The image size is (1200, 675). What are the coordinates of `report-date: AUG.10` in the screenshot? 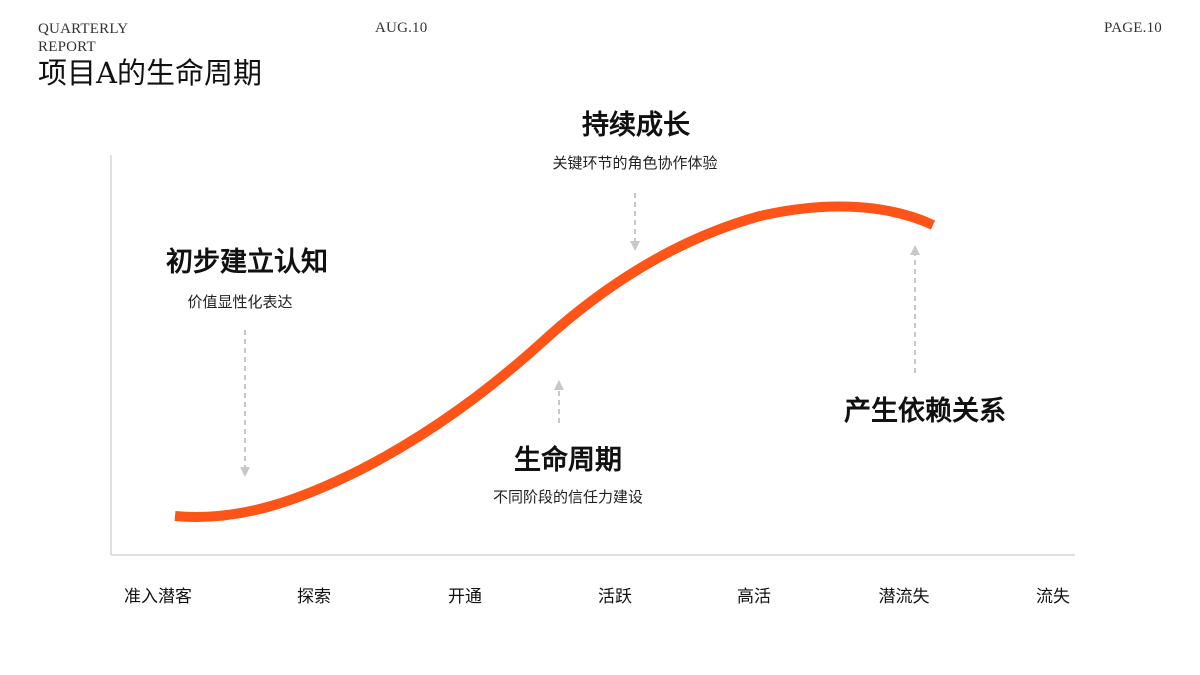 It's located at (401, 28).